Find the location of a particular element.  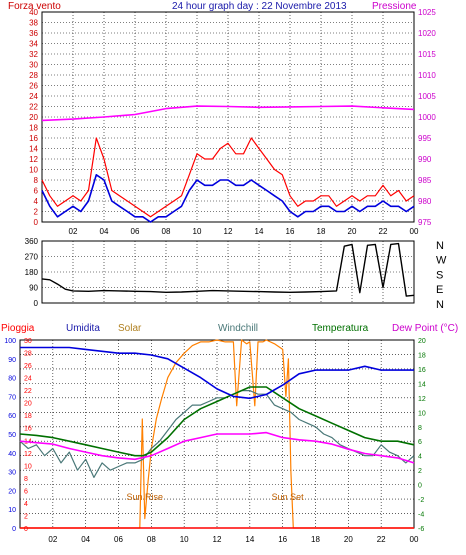

wind-gust-line is located at coordinates (228, 177).